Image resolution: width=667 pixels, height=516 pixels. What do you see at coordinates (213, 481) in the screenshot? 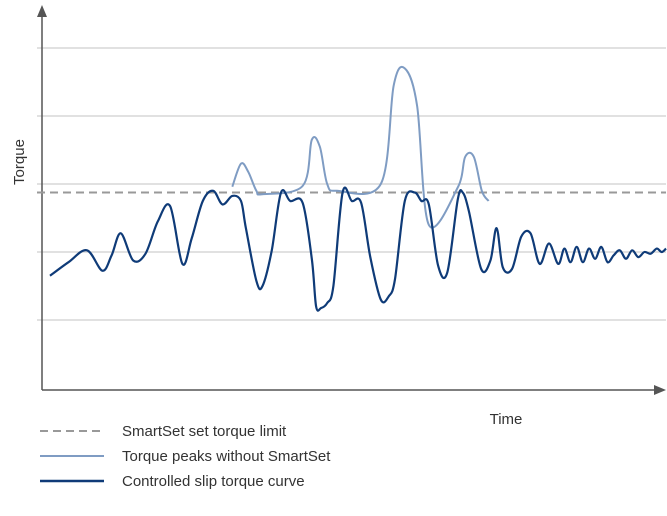
I see `legend-label-3: Controlled slip torque curve` at bounding box center [213, 481].